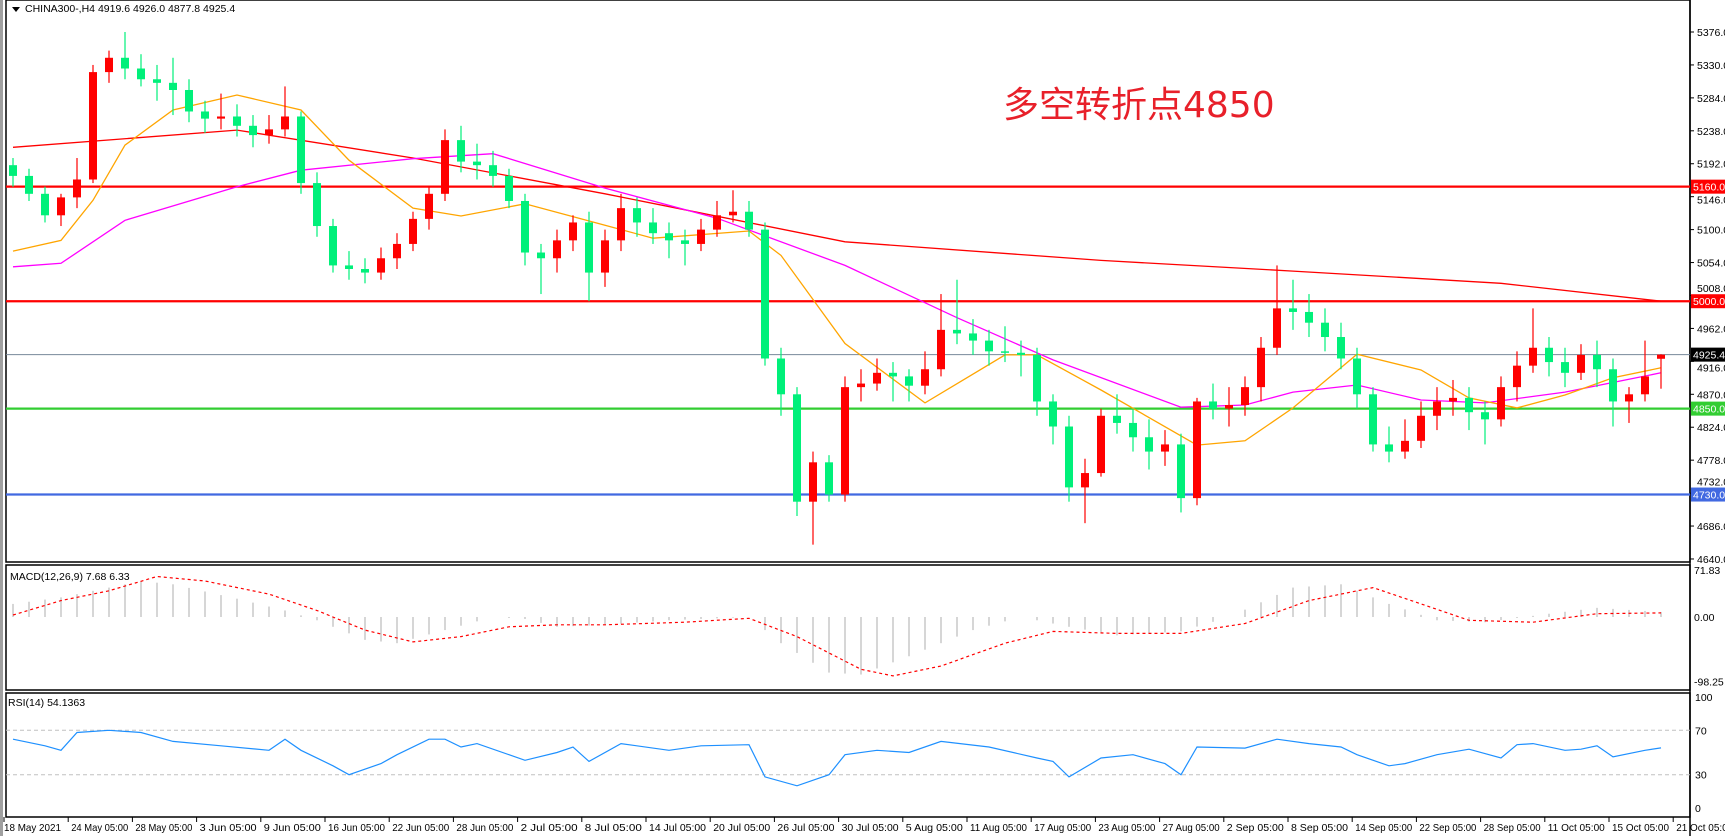 Image resolution: width=1725 pixels, height=836 pixels. I want to click on time-tick-label: 2 Jul 05:00, so click(549, 828).